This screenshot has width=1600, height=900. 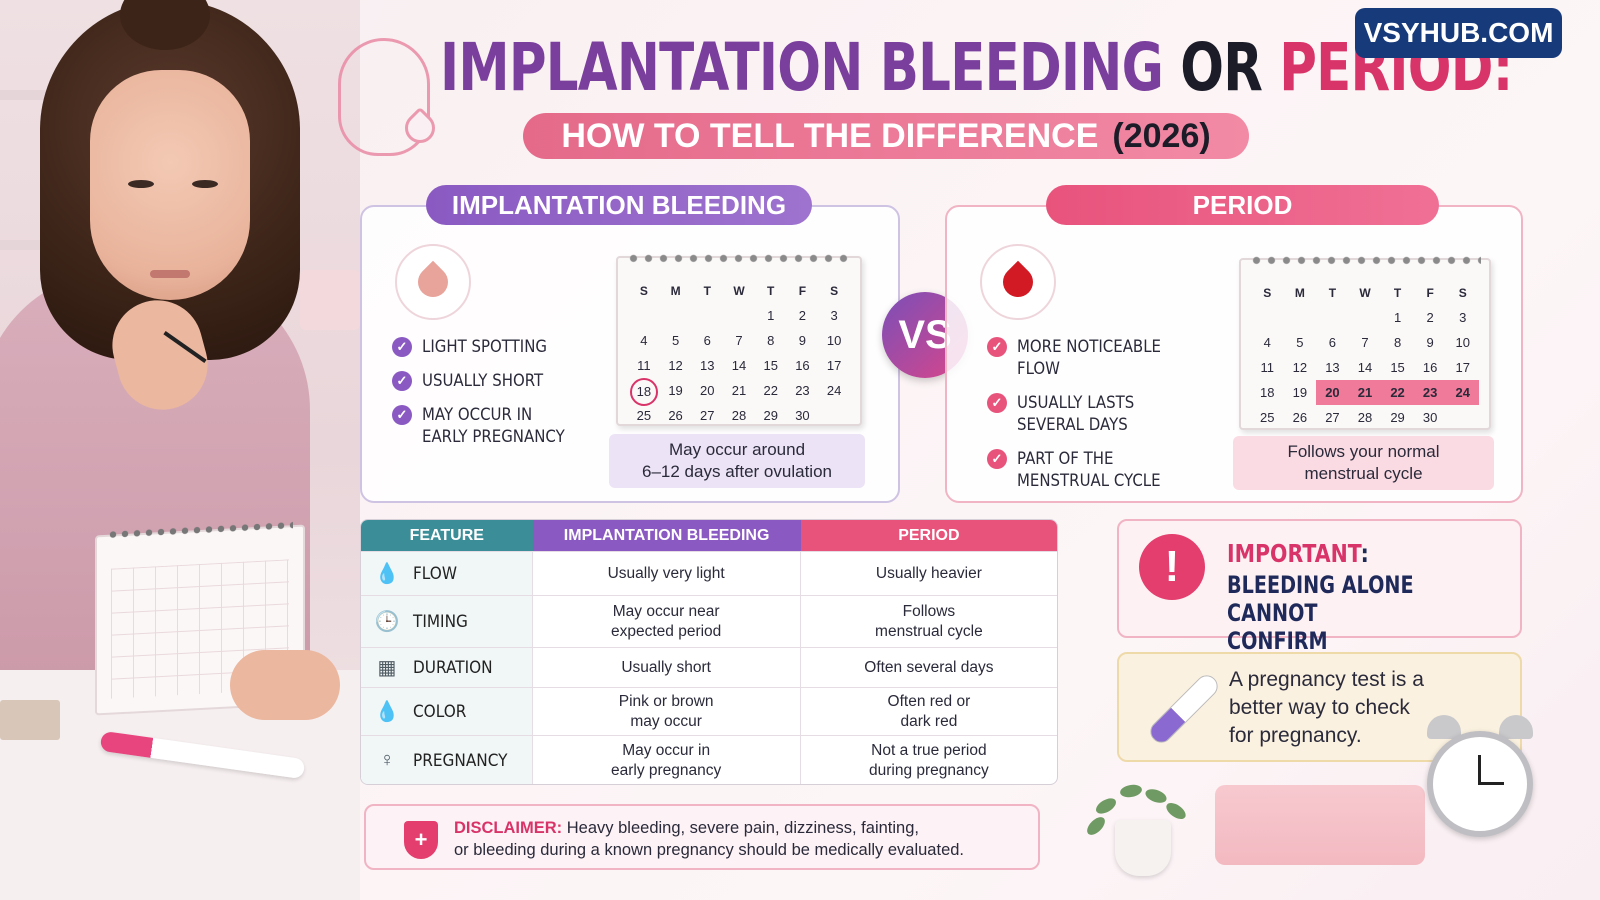 I want to click on calendar-day: 22, so click(x=770, y=390).